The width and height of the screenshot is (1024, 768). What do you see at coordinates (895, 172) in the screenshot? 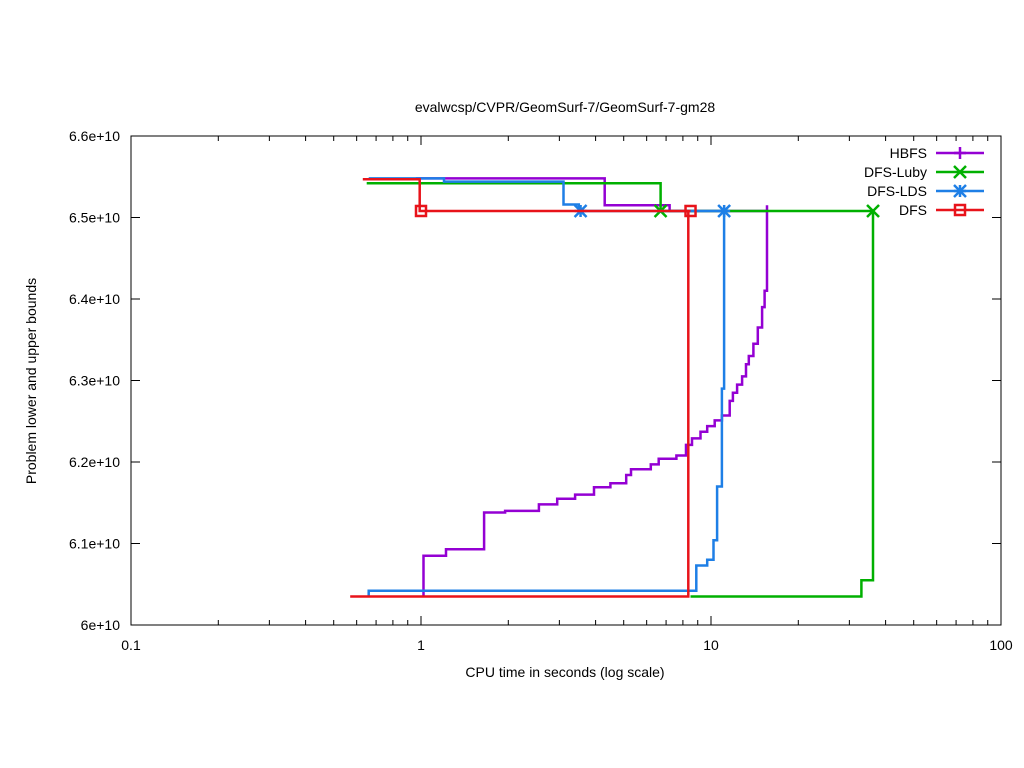
I see `legend-label: DFS-Luby` at bounding box center [895, 172].